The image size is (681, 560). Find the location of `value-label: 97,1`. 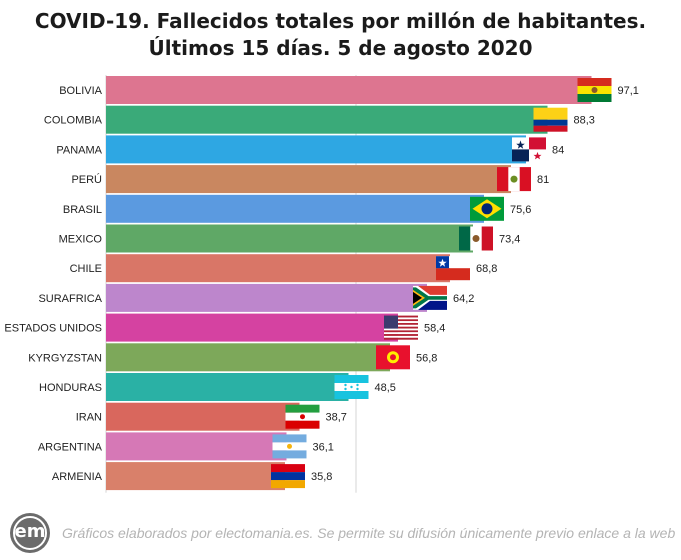

value-label: 97,1 is located at coordinates (628, 91).